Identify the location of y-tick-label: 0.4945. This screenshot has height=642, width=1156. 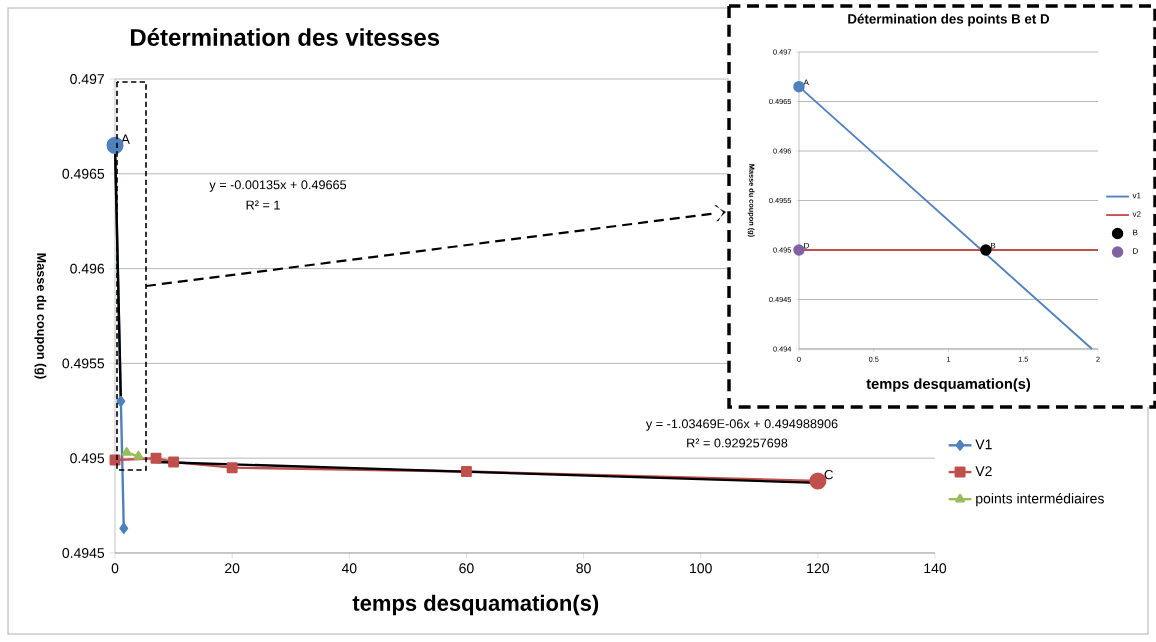
(83, 553).